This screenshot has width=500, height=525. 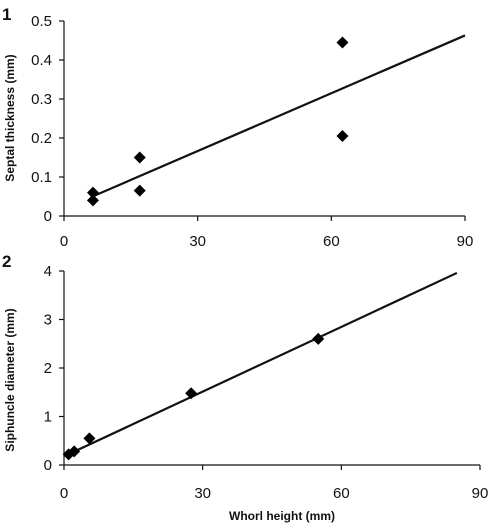 What do you see at coordinates (6, 261) in the screenshot?
I see `panel-label-2: 2` at bounding box center [6, 261].